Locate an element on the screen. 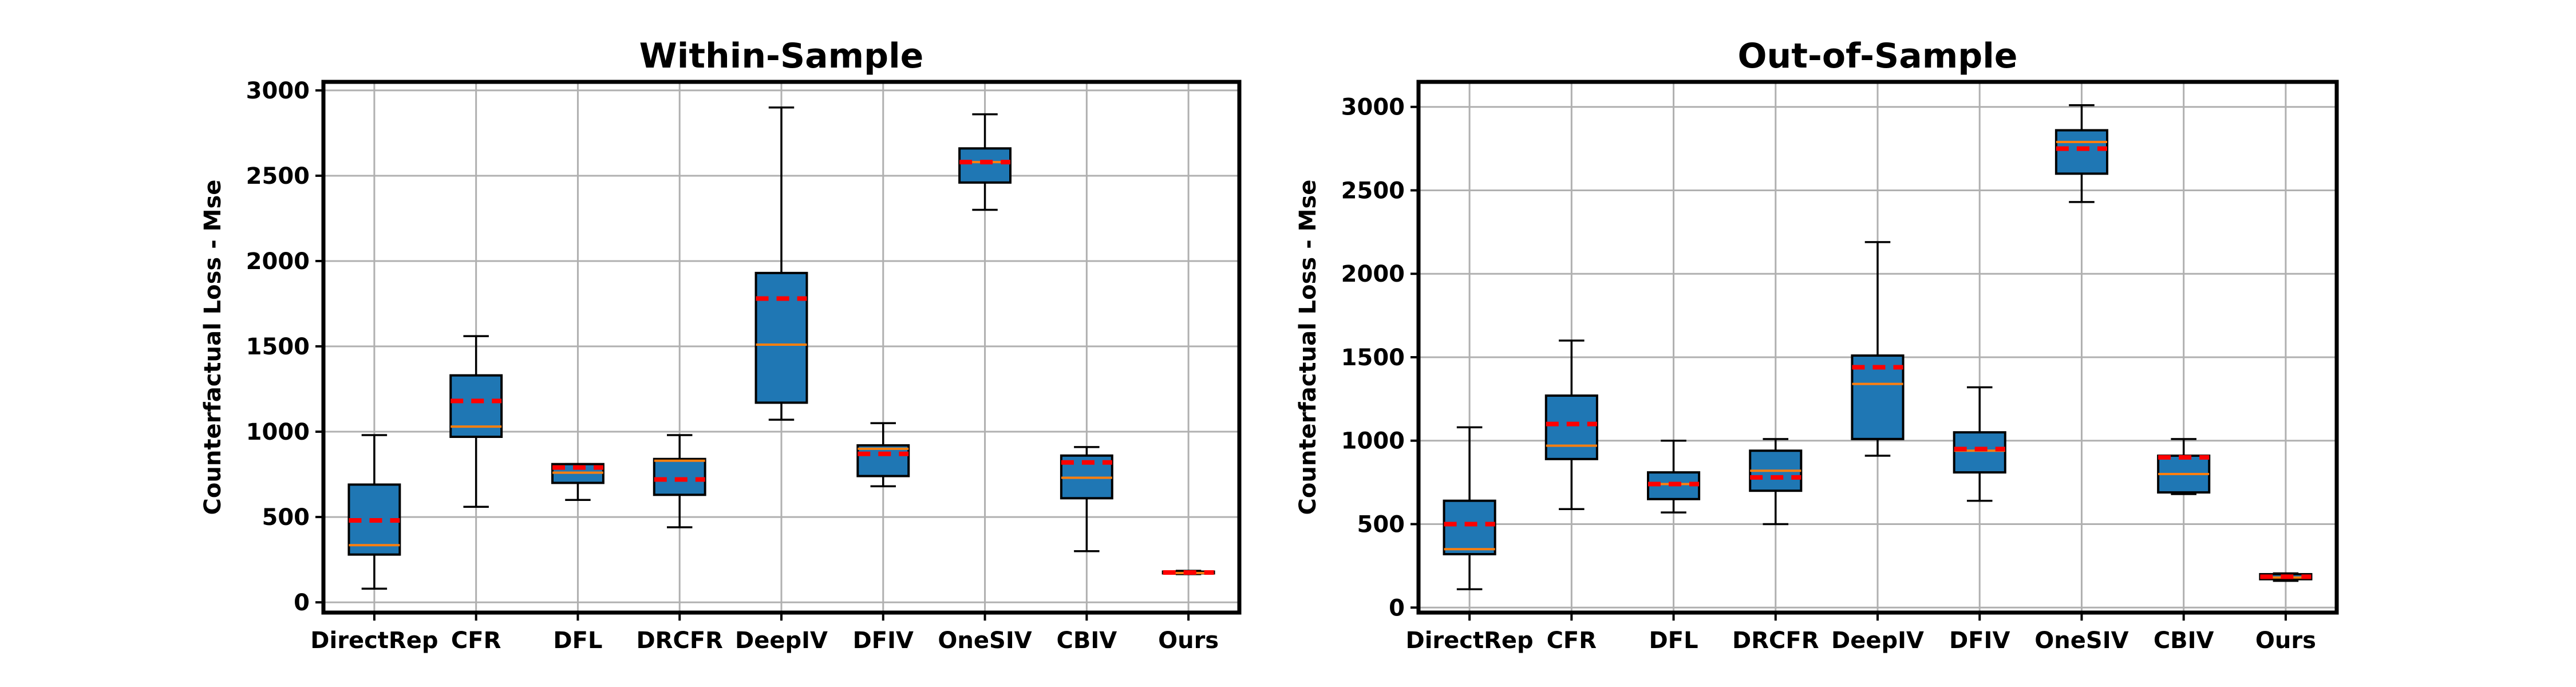 This screenshot has width=2576, height=687. out-of-sample-ylabel: Counterfactual Loss - Mse is located at coordinates (1308, 348).